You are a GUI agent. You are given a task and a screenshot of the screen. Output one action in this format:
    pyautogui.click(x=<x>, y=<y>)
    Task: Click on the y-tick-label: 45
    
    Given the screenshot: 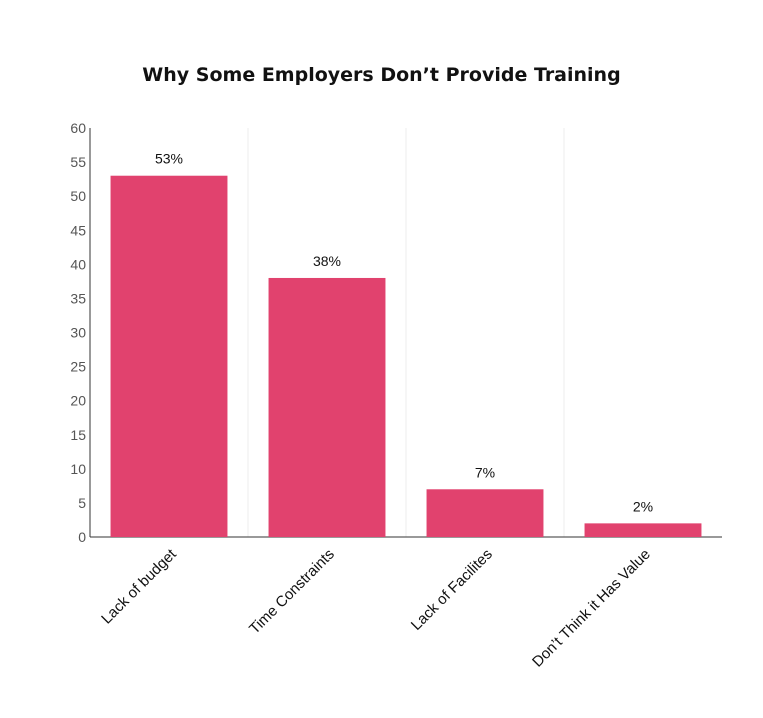 What is the action you would take?
    pyautogui.click(x=78, y=230)
    